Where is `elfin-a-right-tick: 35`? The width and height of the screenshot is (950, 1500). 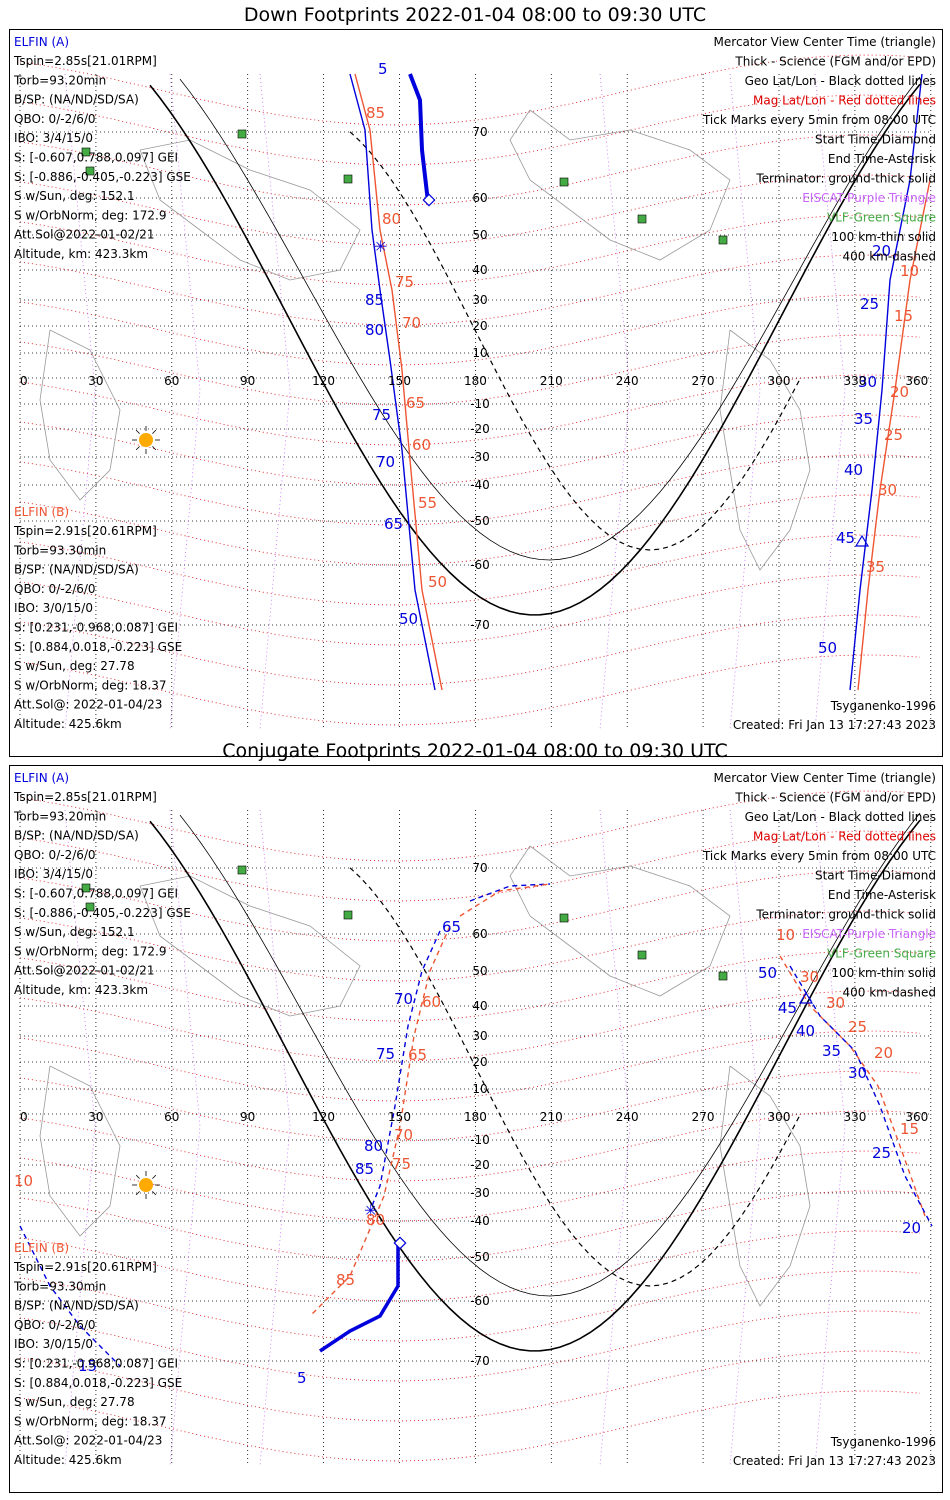 elfin-a-right-tick: 35 is located at coordinates (863, 419).